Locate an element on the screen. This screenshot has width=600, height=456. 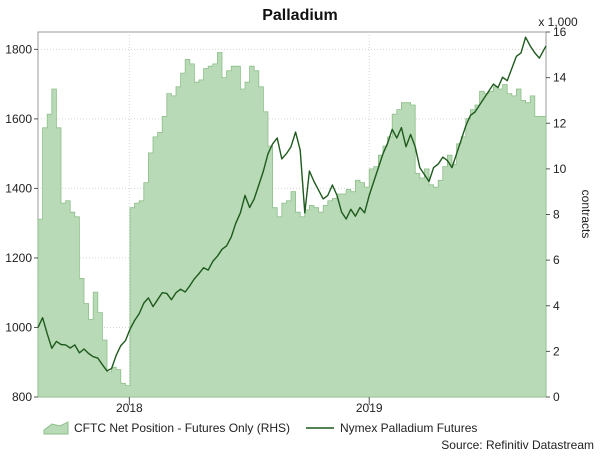
right-axis-multiplier: x 1,000 is located at coordinates (558, 22).